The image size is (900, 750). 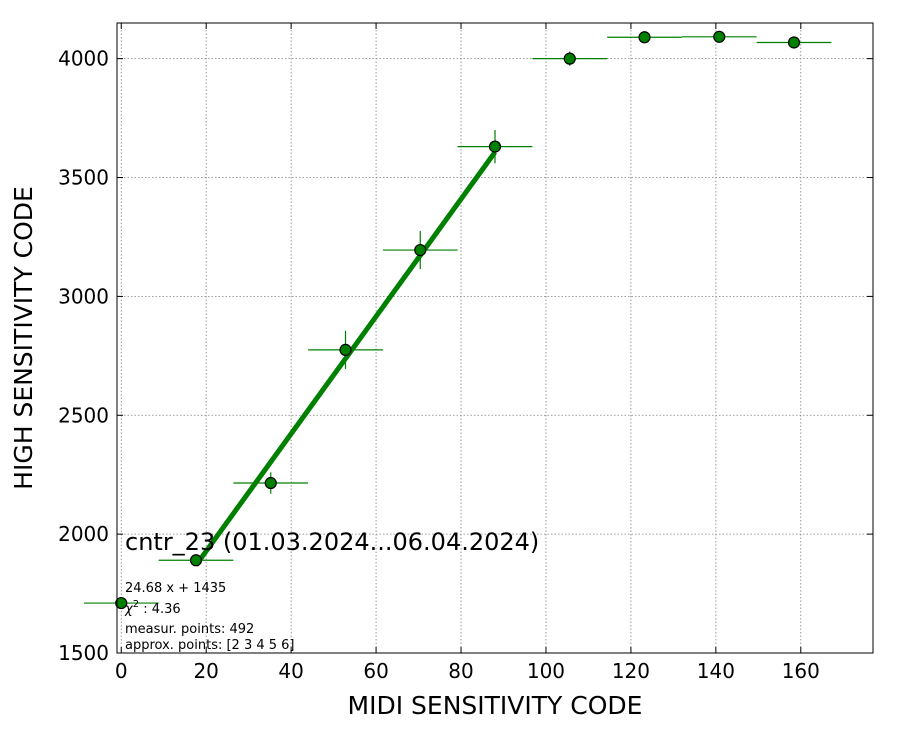 What do you see at coordinates (160, 609) in the screenshot?
I see `chi2-value: : 4.36` at bounding box center [160, 609].